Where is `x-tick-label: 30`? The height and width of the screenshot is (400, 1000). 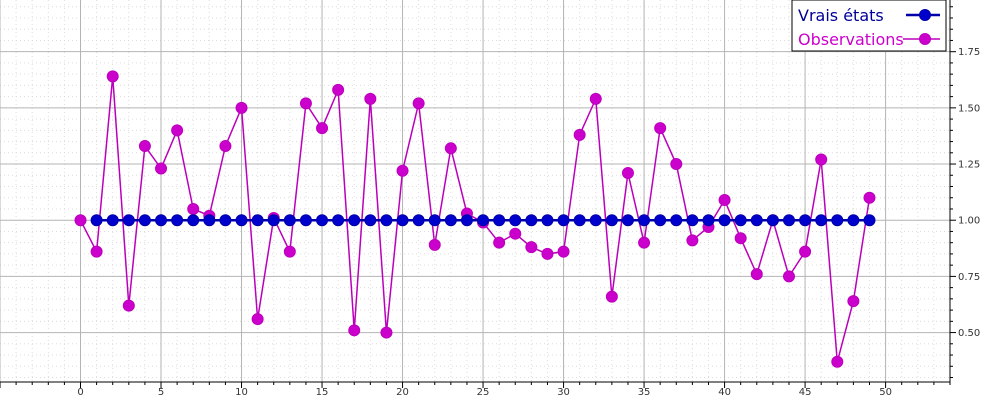 x-tick-label: 30 is located at coordinates (563, 392).